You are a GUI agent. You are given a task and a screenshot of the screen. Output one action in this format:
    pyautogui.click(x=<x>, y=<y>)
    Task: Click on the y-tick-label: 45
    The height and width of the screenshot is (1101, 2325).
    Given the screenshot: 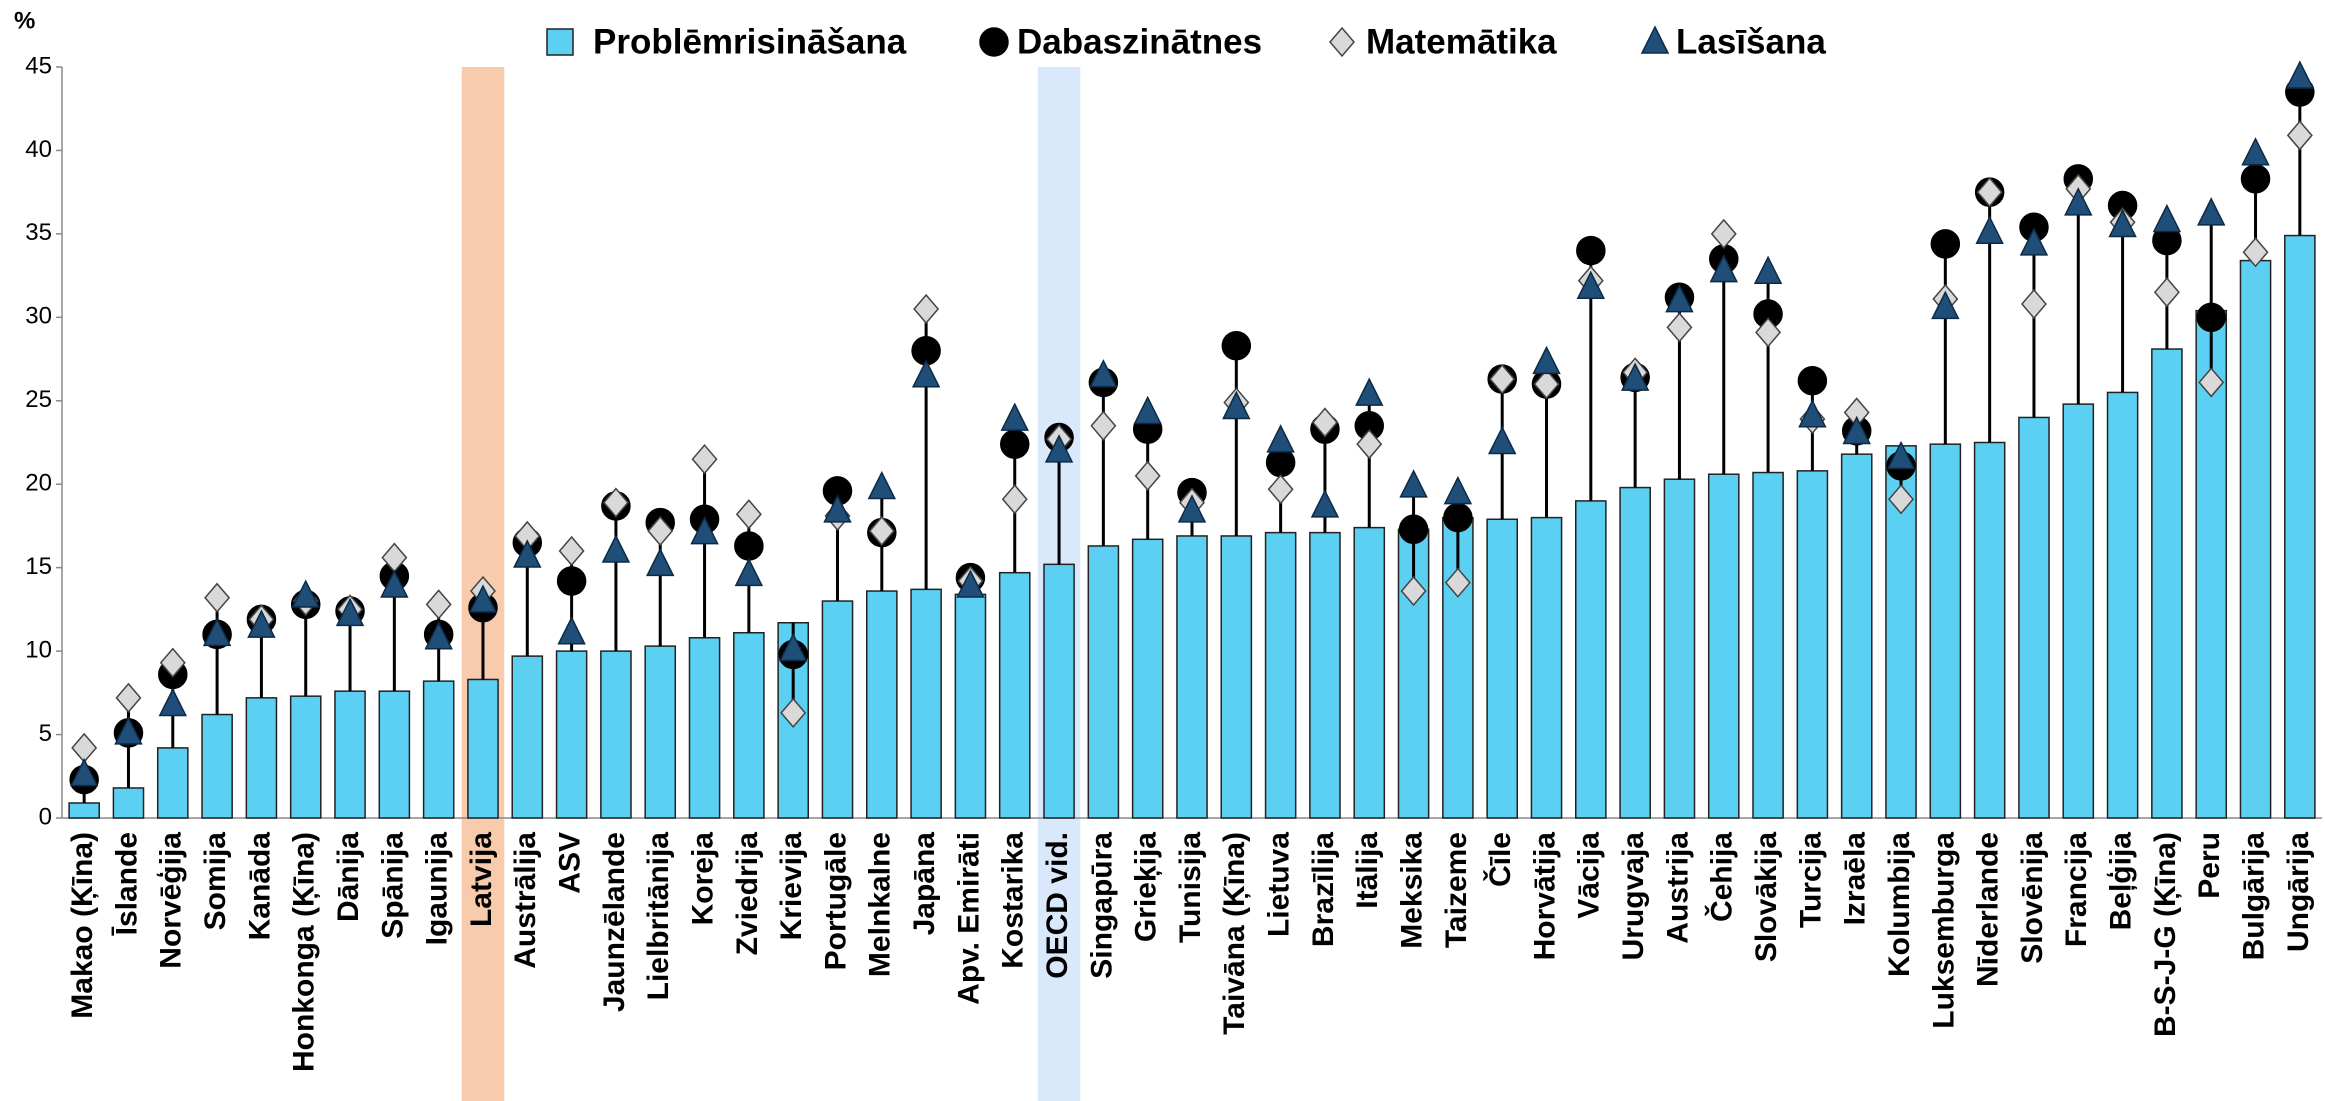 What is the action you would take?
    pyautogui.click(x=38, y=65)
    